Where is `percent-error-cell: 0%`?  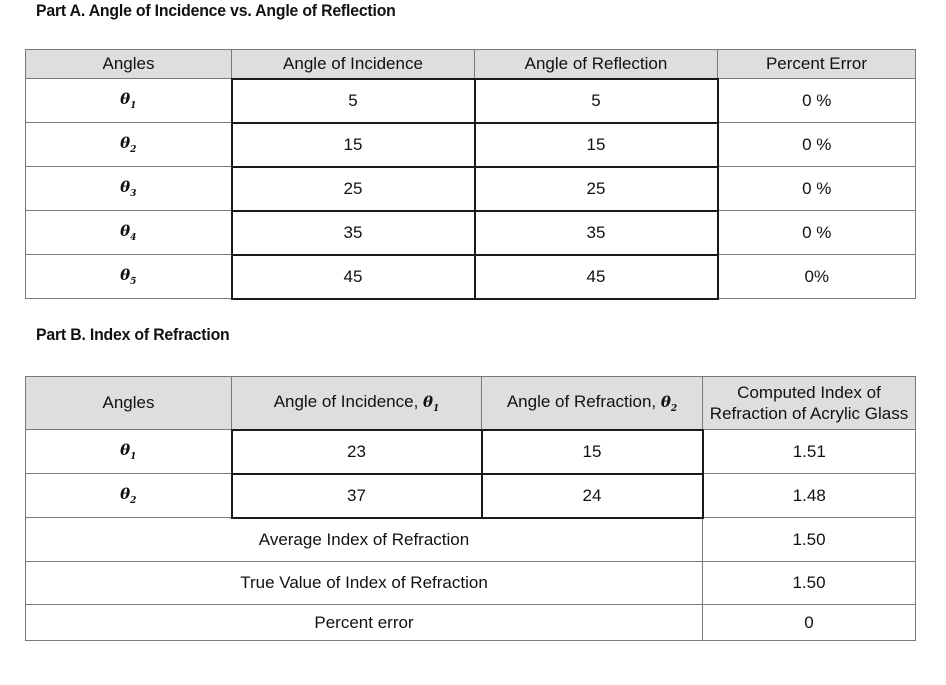
percent-error-cell: 0% is located at coordinates (816, 276).